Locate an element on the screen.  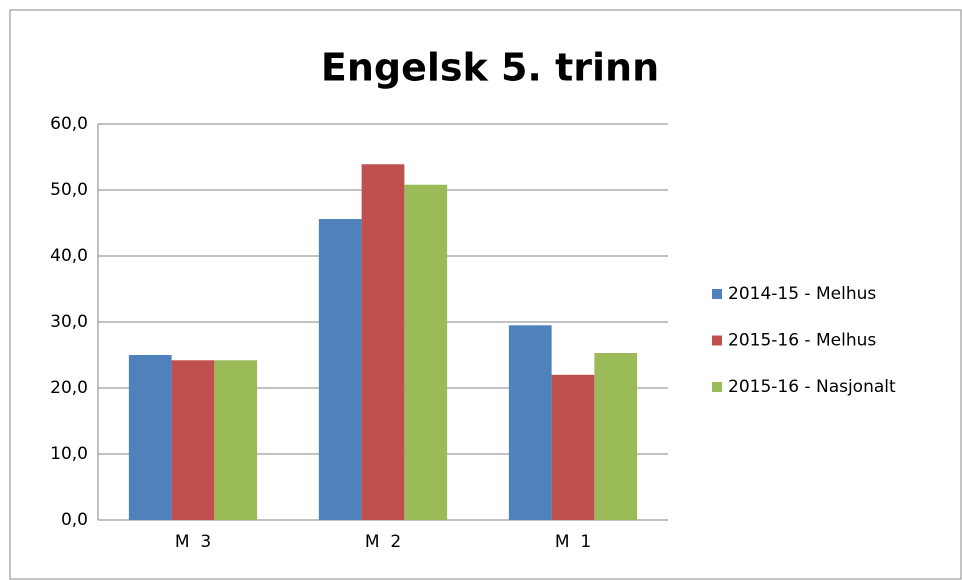
y-tick-label: 20,0 is located at coordinates (69, 388).